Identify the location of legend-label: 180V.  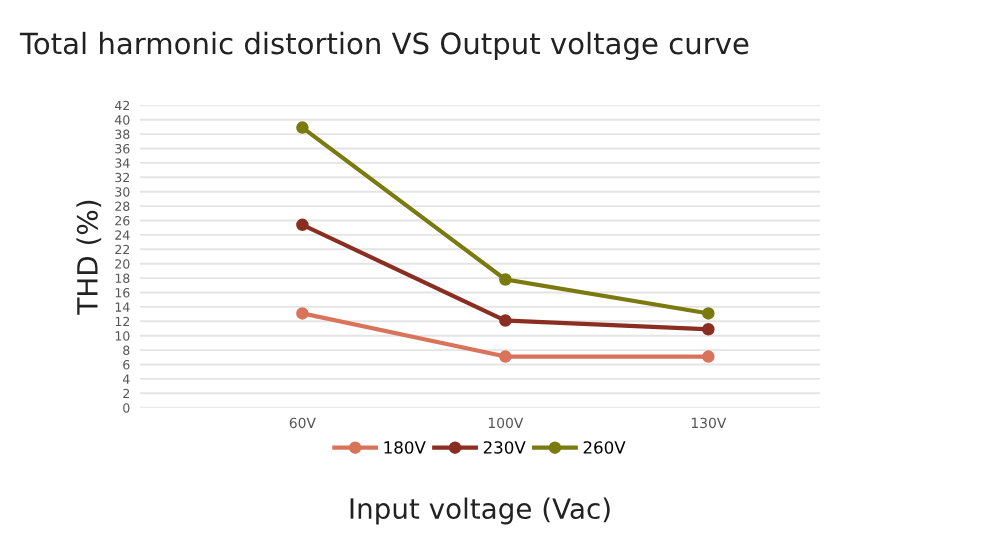
(405, 447).